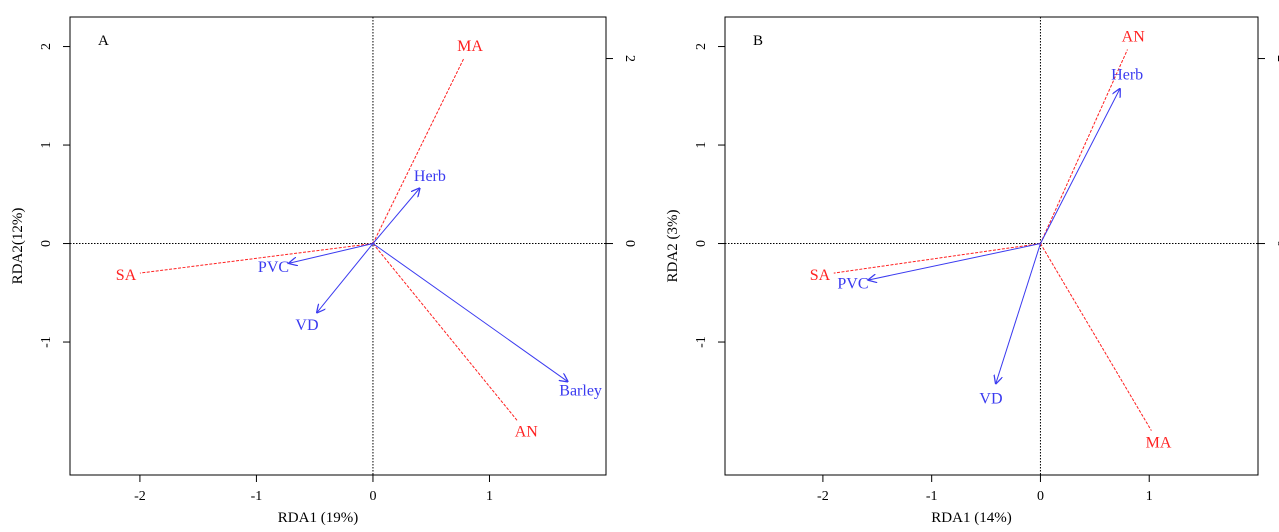  What do you see at coordinates (103, 41) in the screenshot?
I see `panel-letter: A` at bounding box center [103, 41].